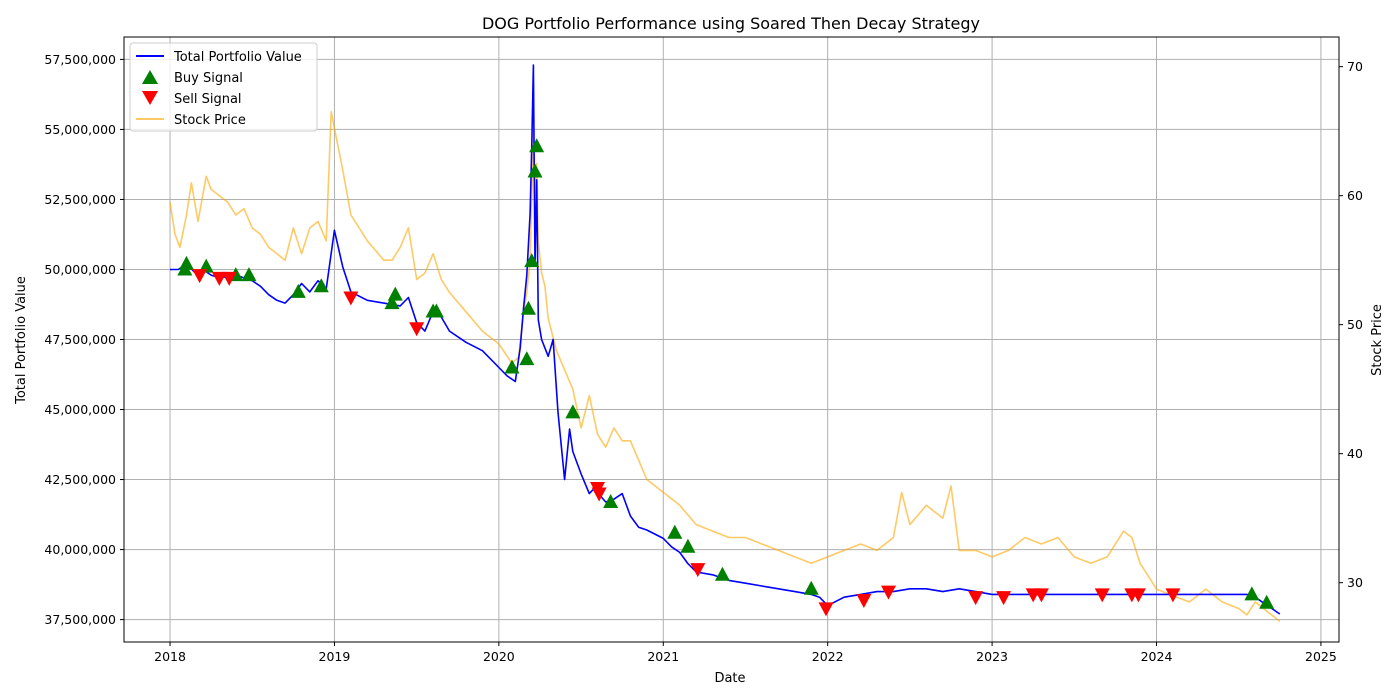 Image resolution: width=1400 pixels, height=700 pixels. Describe the element at coordinates (80, 549) in the screenshot. I see `y-tick-label: 40,000,000` at that location.